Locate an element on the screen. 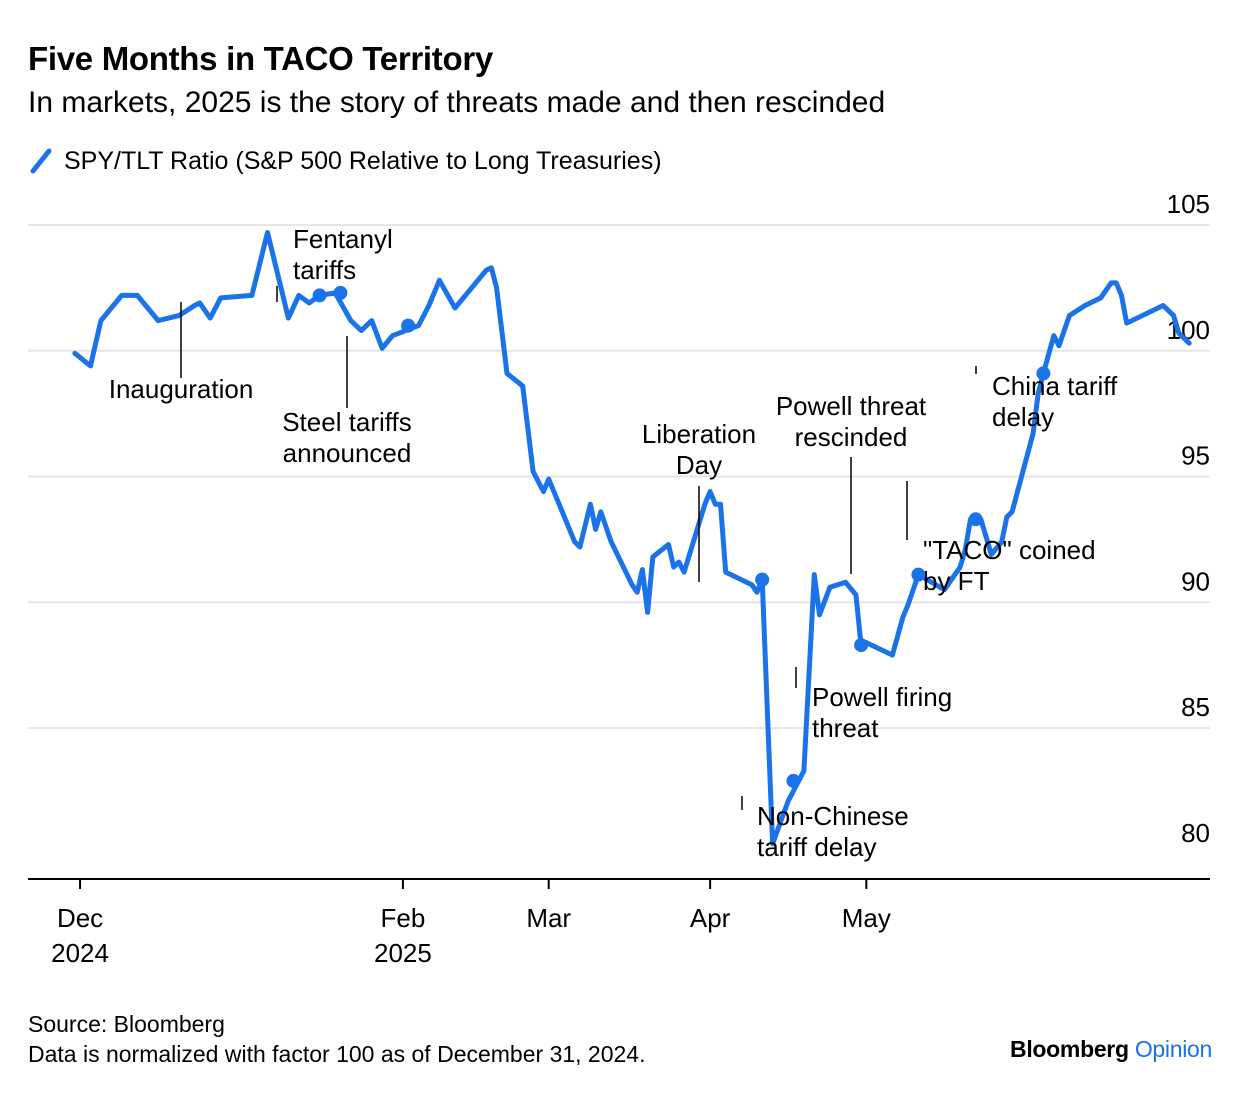 The image size is (1240, 1094). y-tick-label: 90 is located at coordinates (1195, 581).